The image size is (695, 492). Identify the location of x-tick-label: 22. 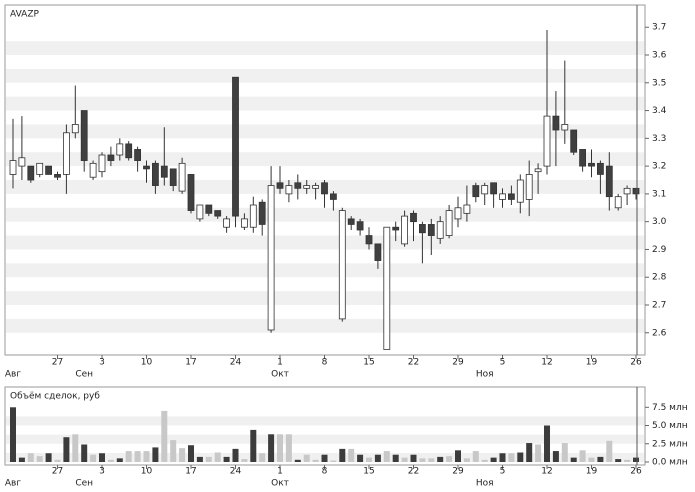
(413, 363).